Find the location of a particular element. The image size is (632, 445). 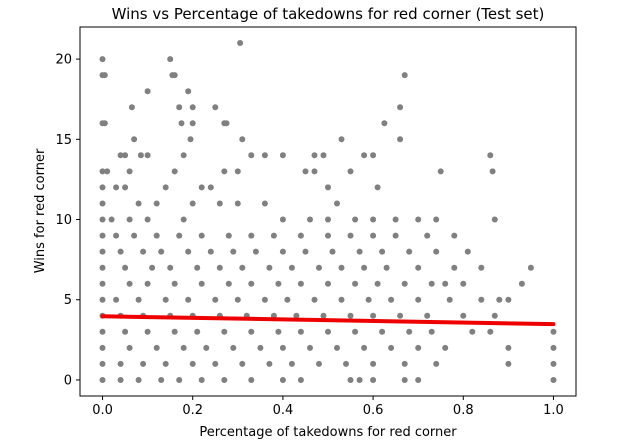

x-axis-ticks: 0.0 0.2 0.4 0.6 0.8 1.0 is located at coordinates (328, 407).